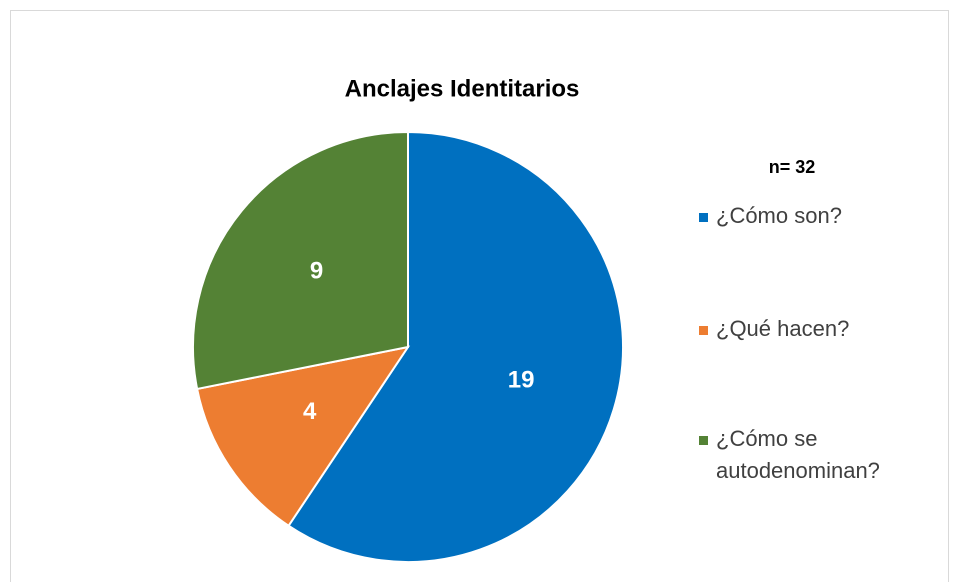  What do you see at coordinates (462, 88) in the screenshot?
I see `chart-title: Anclajes Identitarios` at bounding box center [462, 88].